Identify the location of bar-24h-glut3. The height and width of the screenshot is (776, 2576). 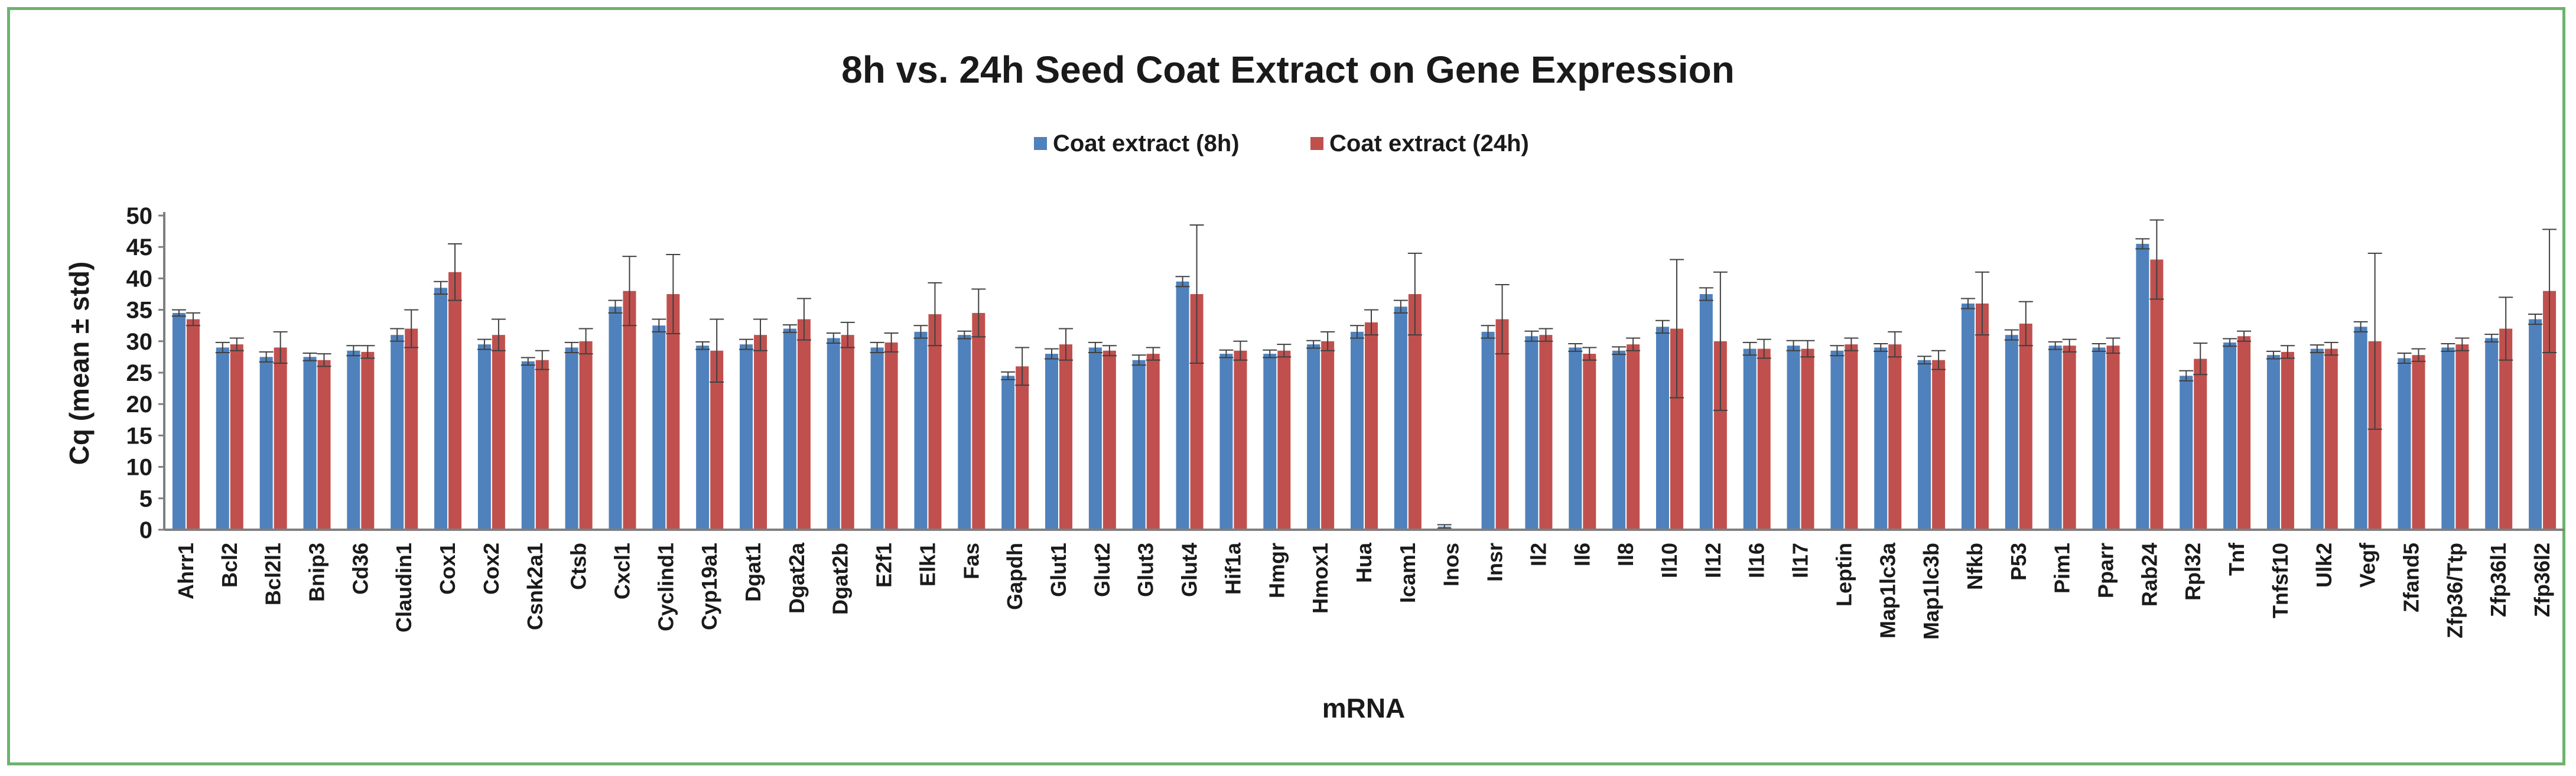
(1153, 442).